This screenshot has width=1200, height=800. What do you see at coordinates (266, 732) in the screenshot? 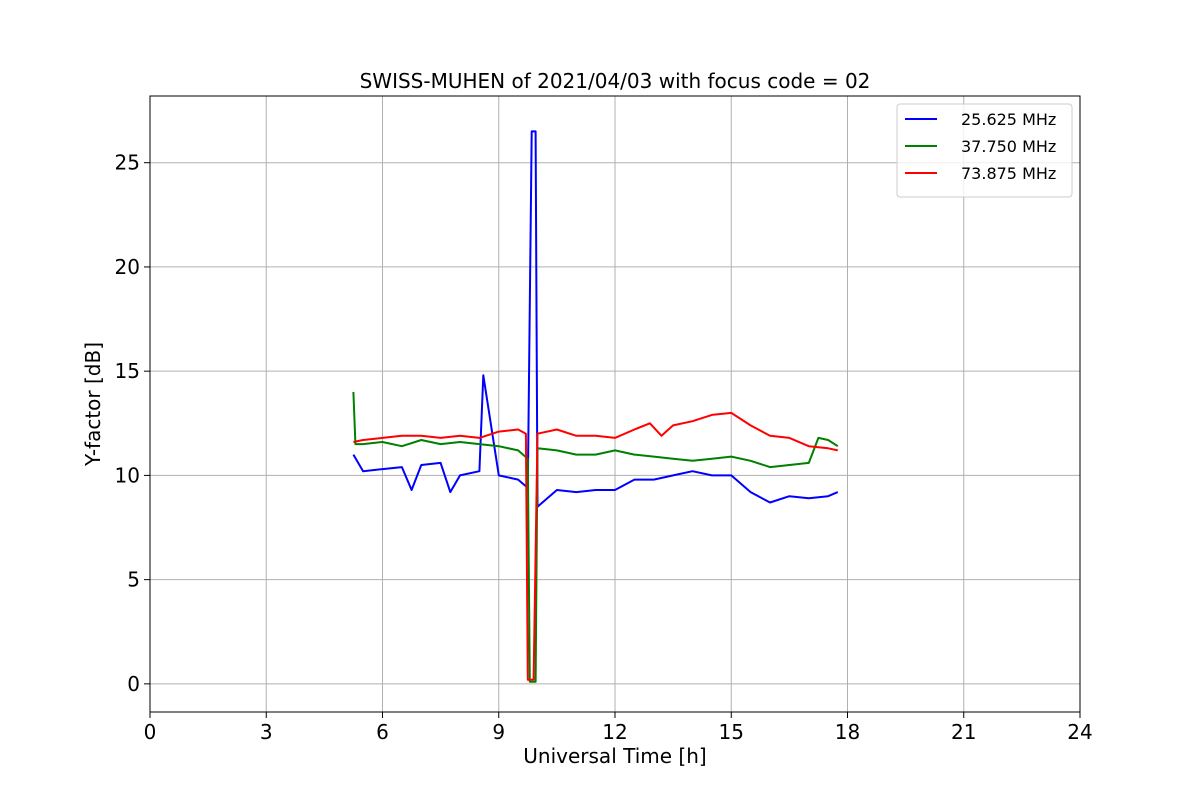
I see `x-tick-label: 3` at bounding box center [266, 732].